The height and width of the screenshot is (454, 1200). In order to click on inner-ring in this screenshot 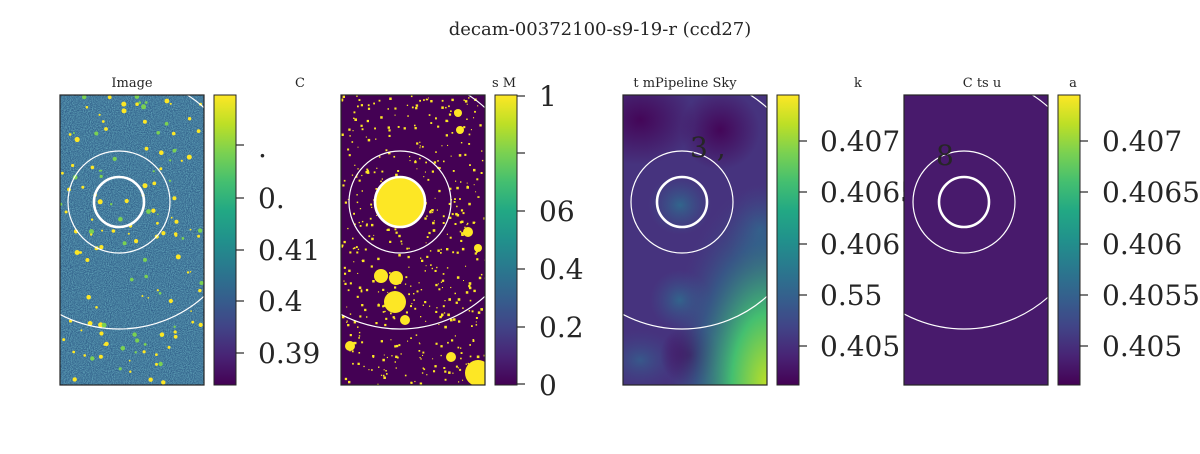, I will do `click(400, 202)`.